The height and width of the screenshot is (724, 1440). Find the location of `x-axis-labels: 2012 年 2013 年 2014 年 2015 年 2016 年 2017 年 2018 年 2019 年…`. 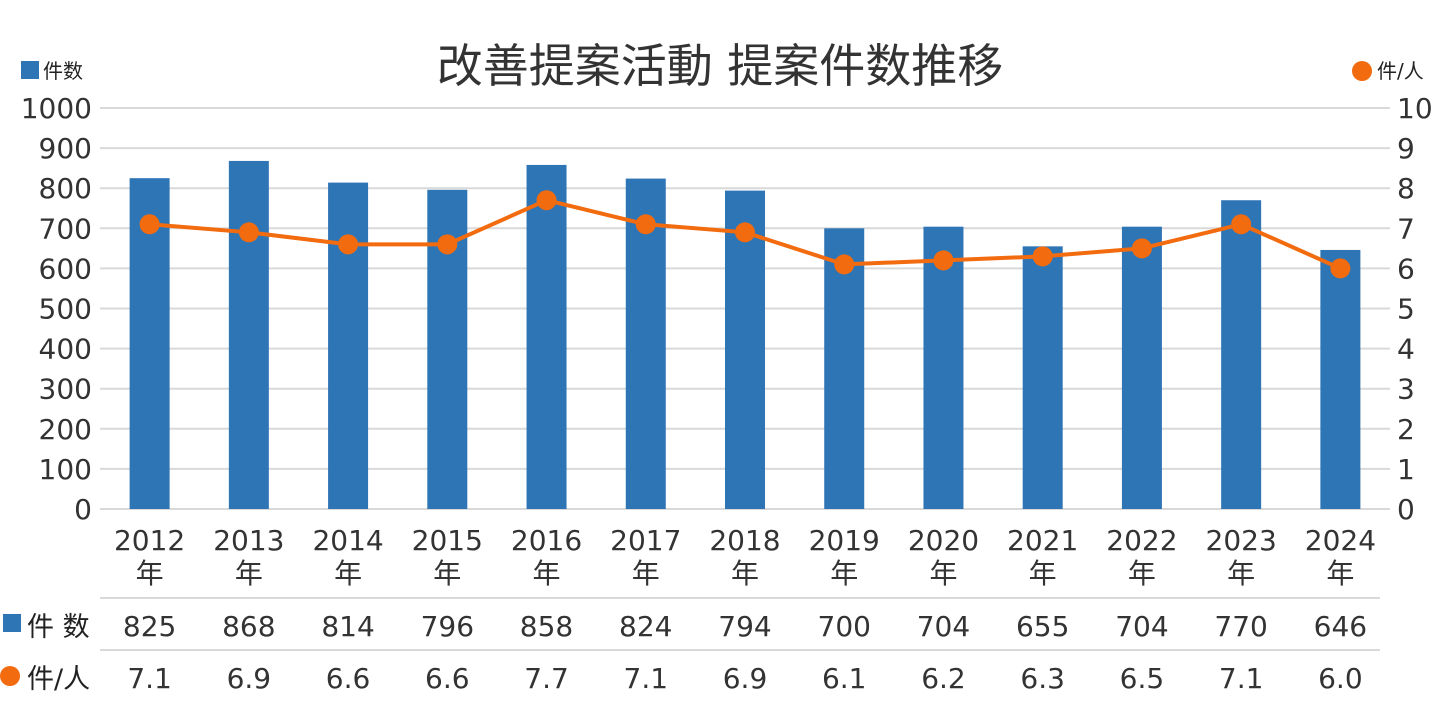

x-axis-labels: 2012 年 2013 年 2014 年 2015 年 2016 年 2017 年 2018 年 2019 年… is located at coordinates (745, 557).